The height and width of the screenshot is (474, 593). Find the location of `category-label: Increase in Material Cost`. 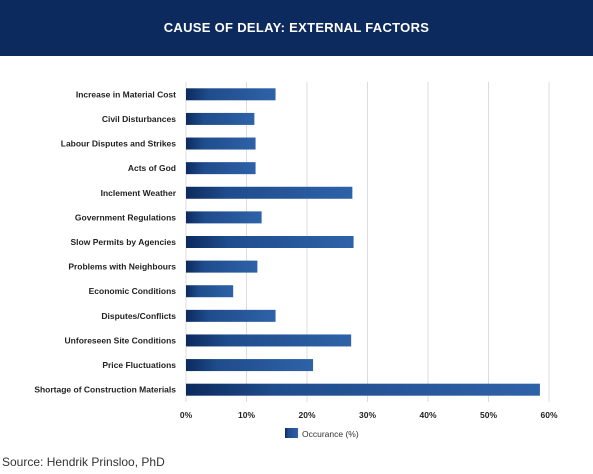

category-label: Increase in Material Cost is located at coordinates (126, 94).